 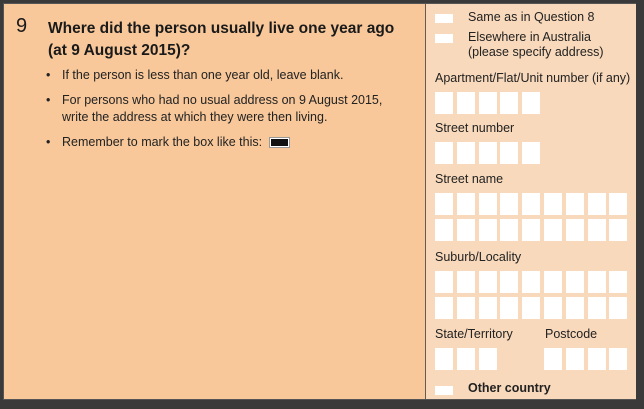 What do you see at coordinates (531, 17) in the screenshot?
I see `same-as-q8-label: Same as in Question 8` at bounding box center [531, 17].